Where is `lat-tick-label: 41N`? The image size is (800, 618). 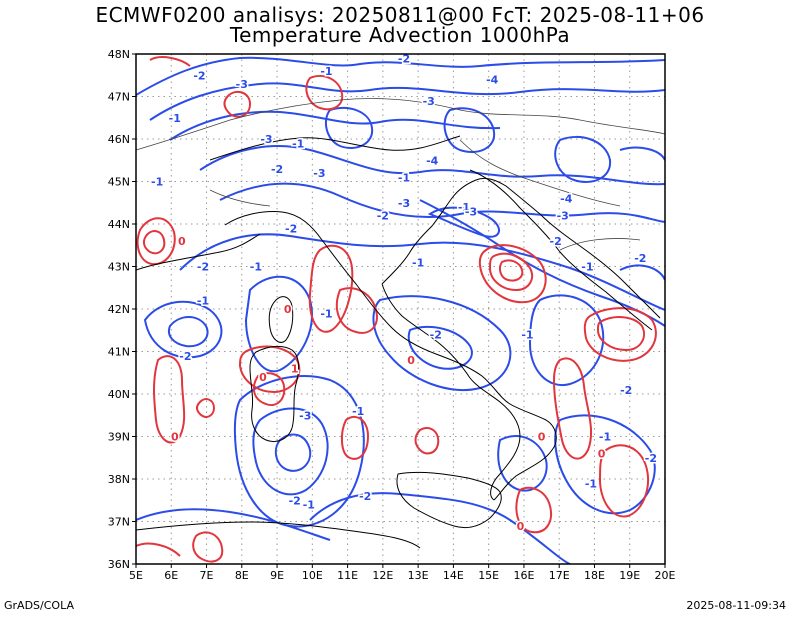
lat-tick-label: 41N is located at coordinates (119, 352).